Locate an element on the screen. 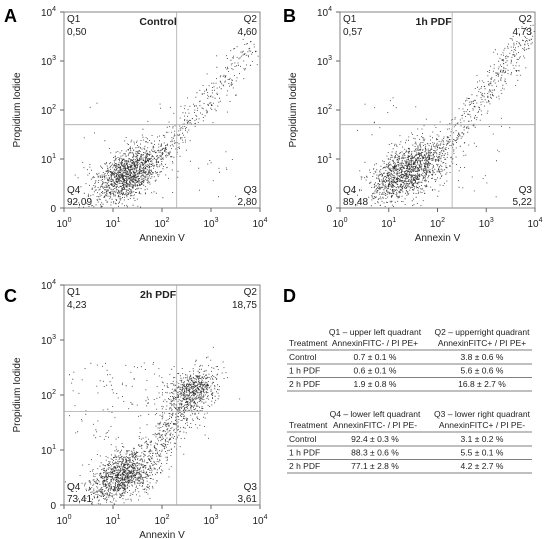 The height and width of the screenshot is (539, 546). quadrant-value: 3,61 is located at coordinates (248, 499).